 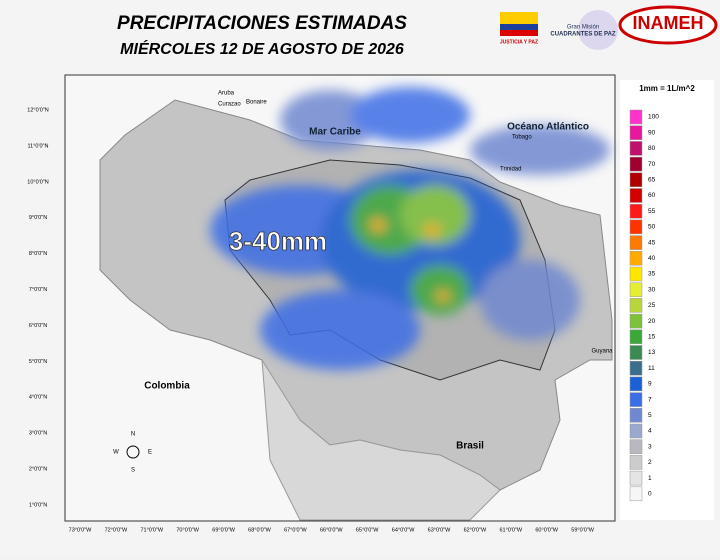 I want to click on lat-tick: 2°0'0"N, so click(x=38, y=469).